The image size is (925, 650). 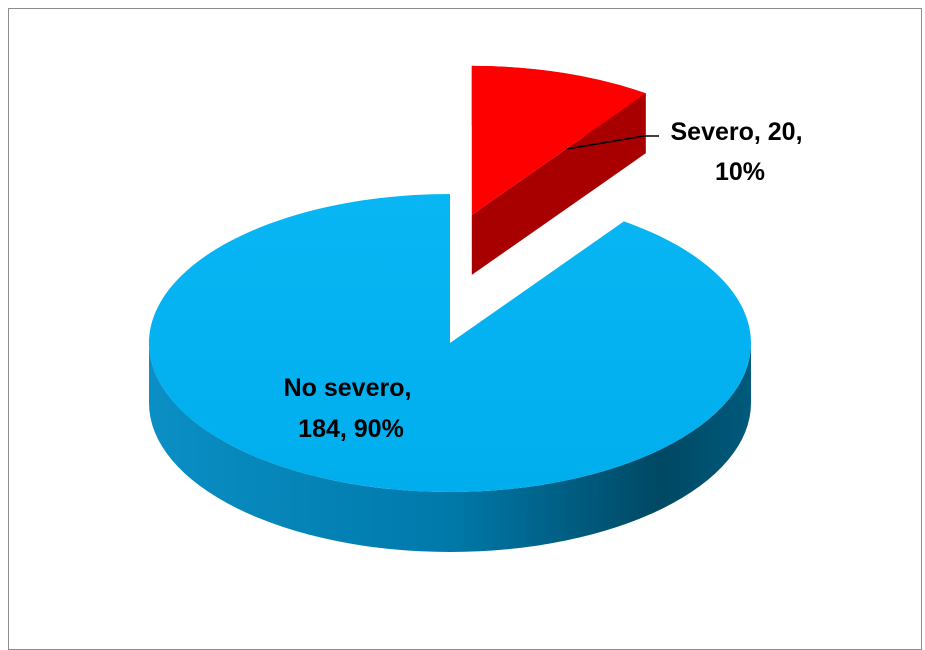 I want to click on data-label-severo: Severo, 20, 10%, so click(x=740, y=152).